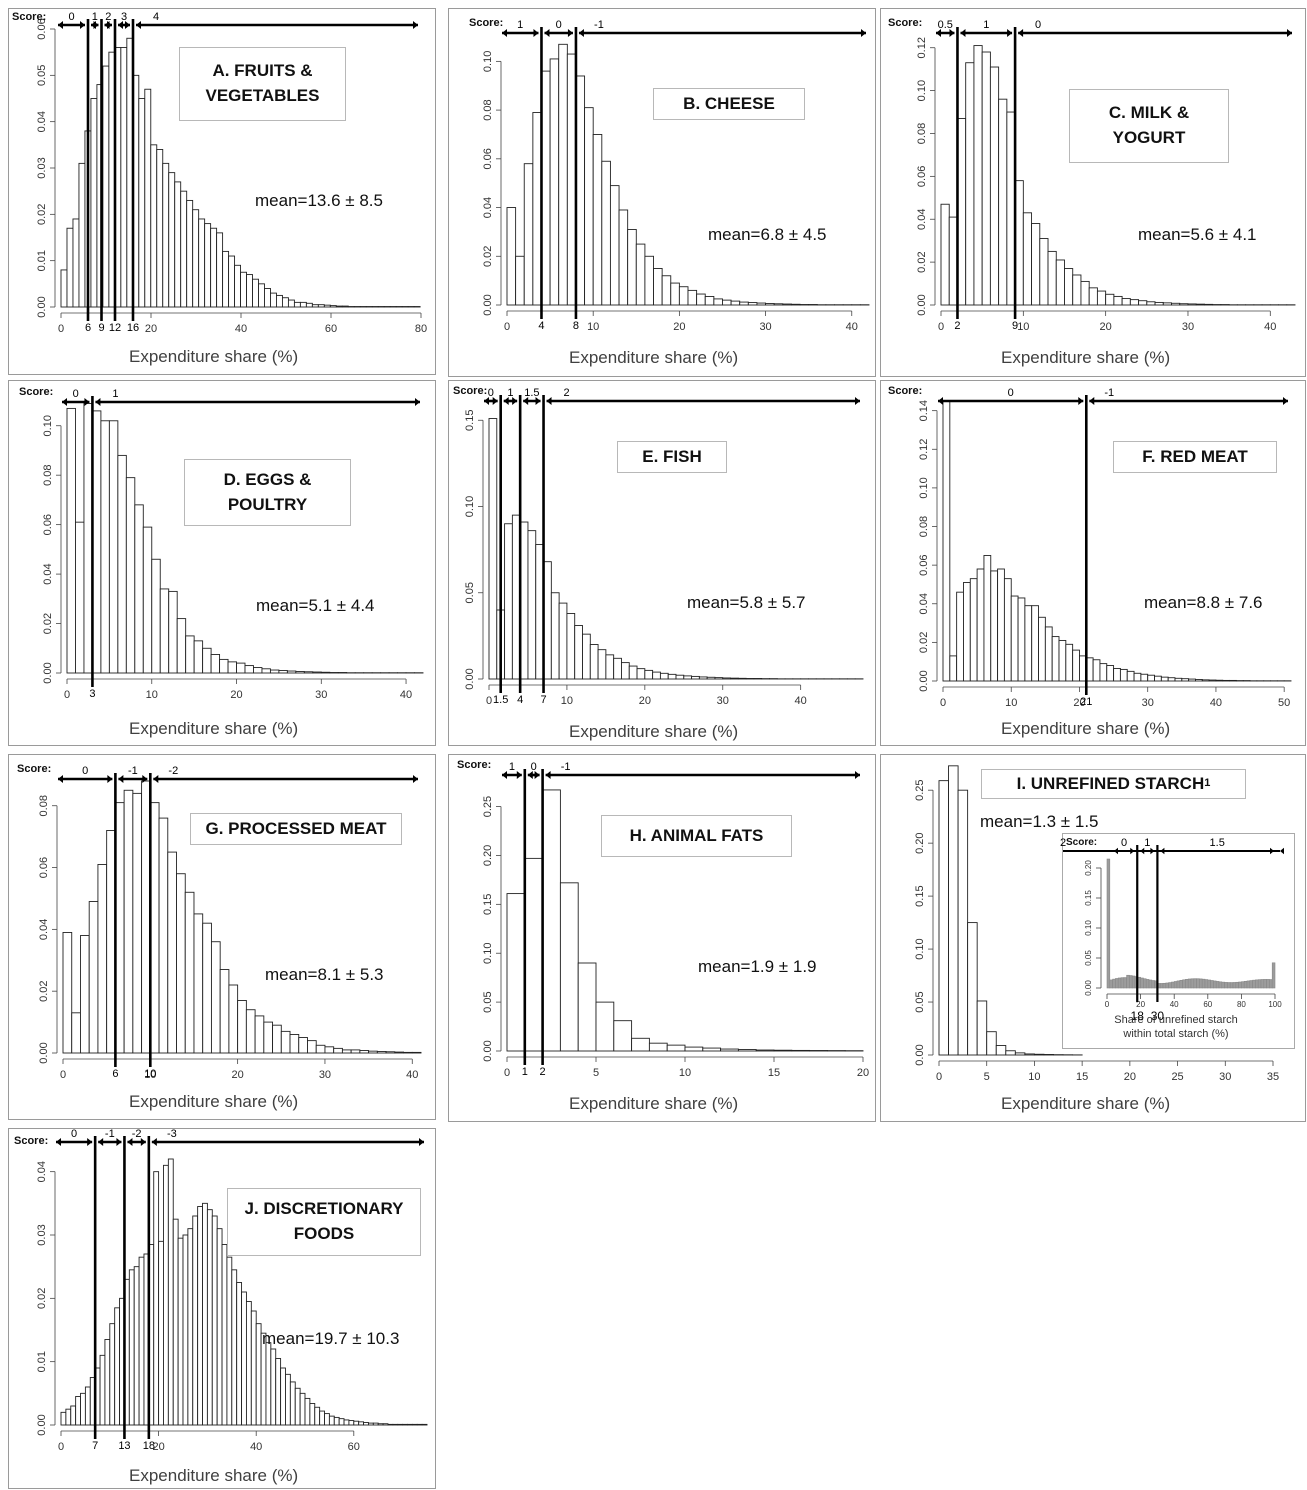 This screenshot has height=1490, width=1307. Describe the element at coordinates (534, 767) in the screenshot. I see `score-value: 0` at that location.